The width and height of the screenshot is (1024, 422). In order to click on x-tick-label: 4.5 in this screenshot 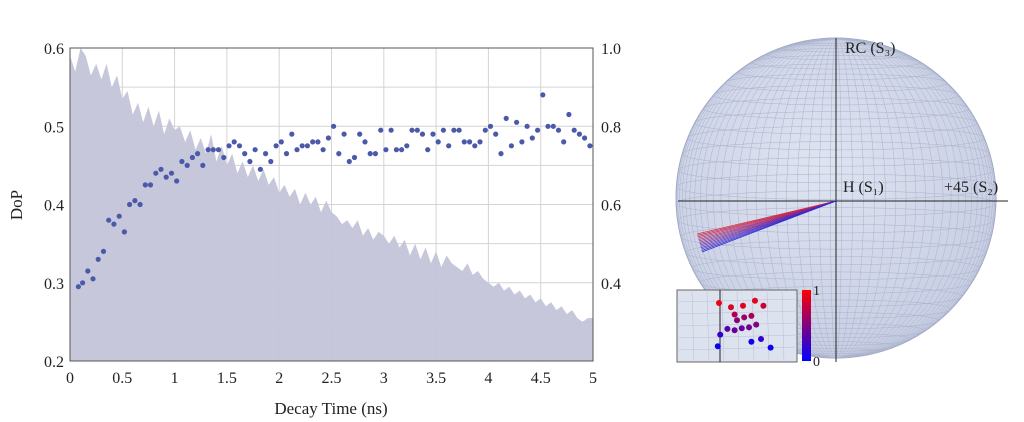, I will do `click(541, 378)`.